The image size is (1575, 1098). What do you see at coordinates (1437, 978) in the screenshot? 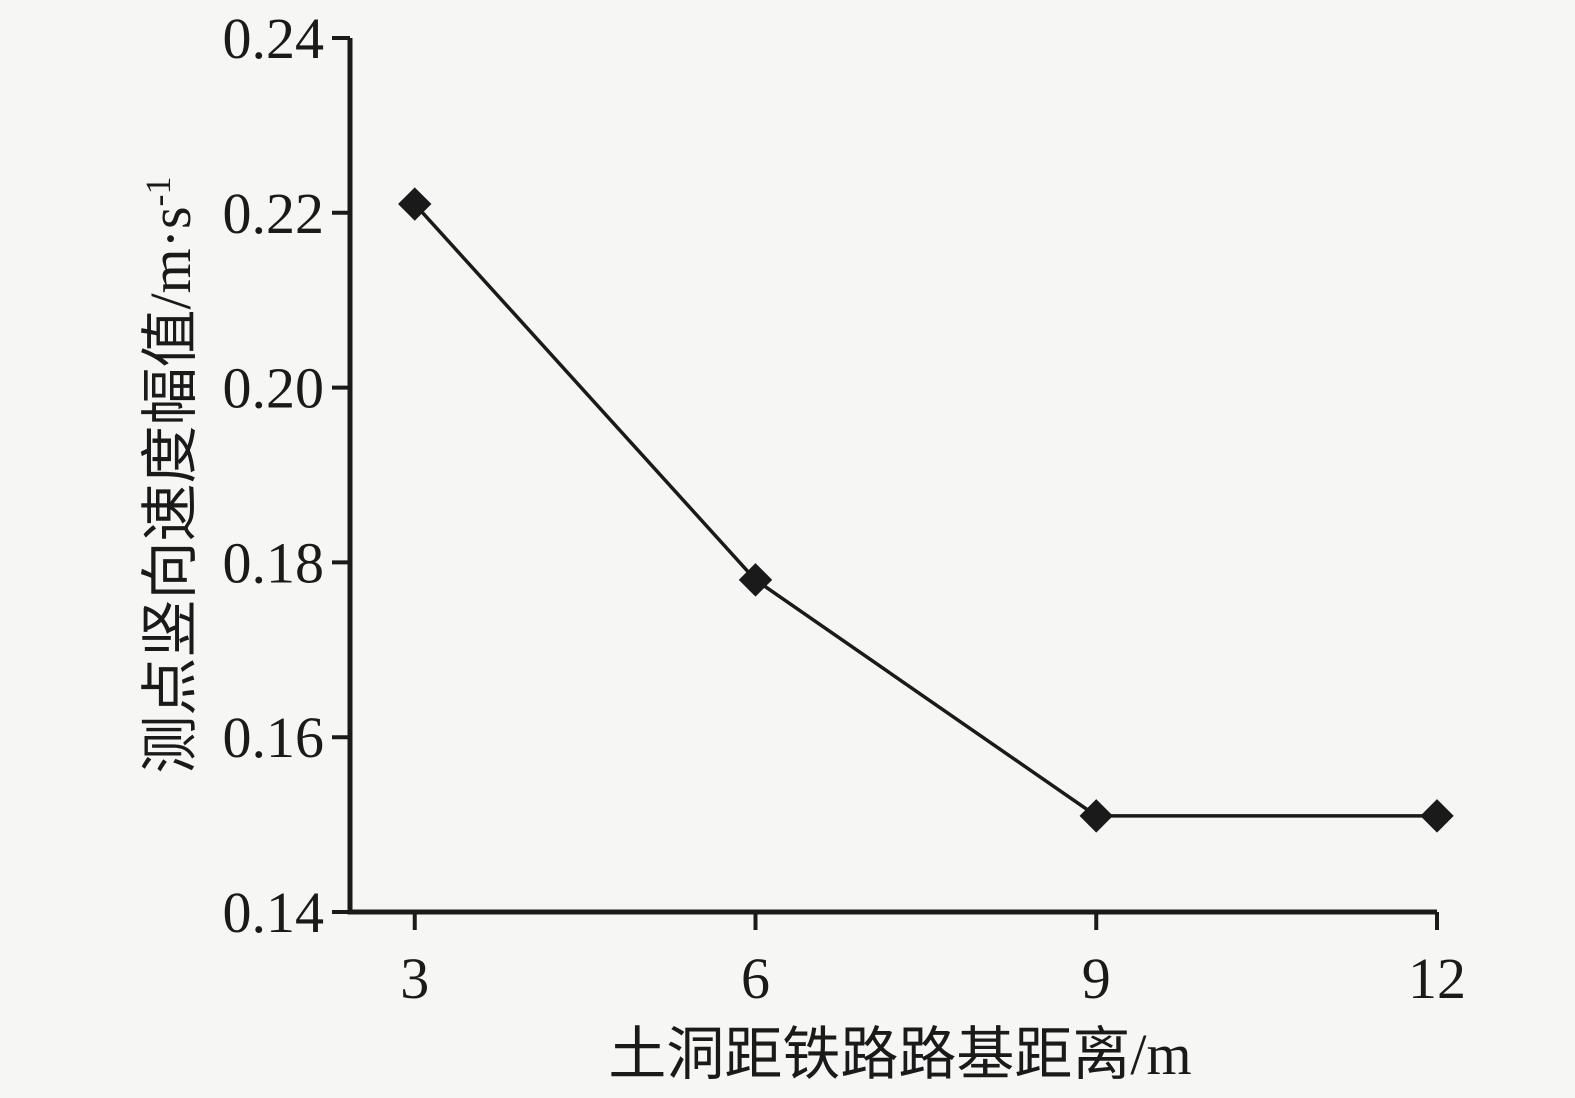
I see `x-tick-label: 12` at bounding box center [1437, 978].